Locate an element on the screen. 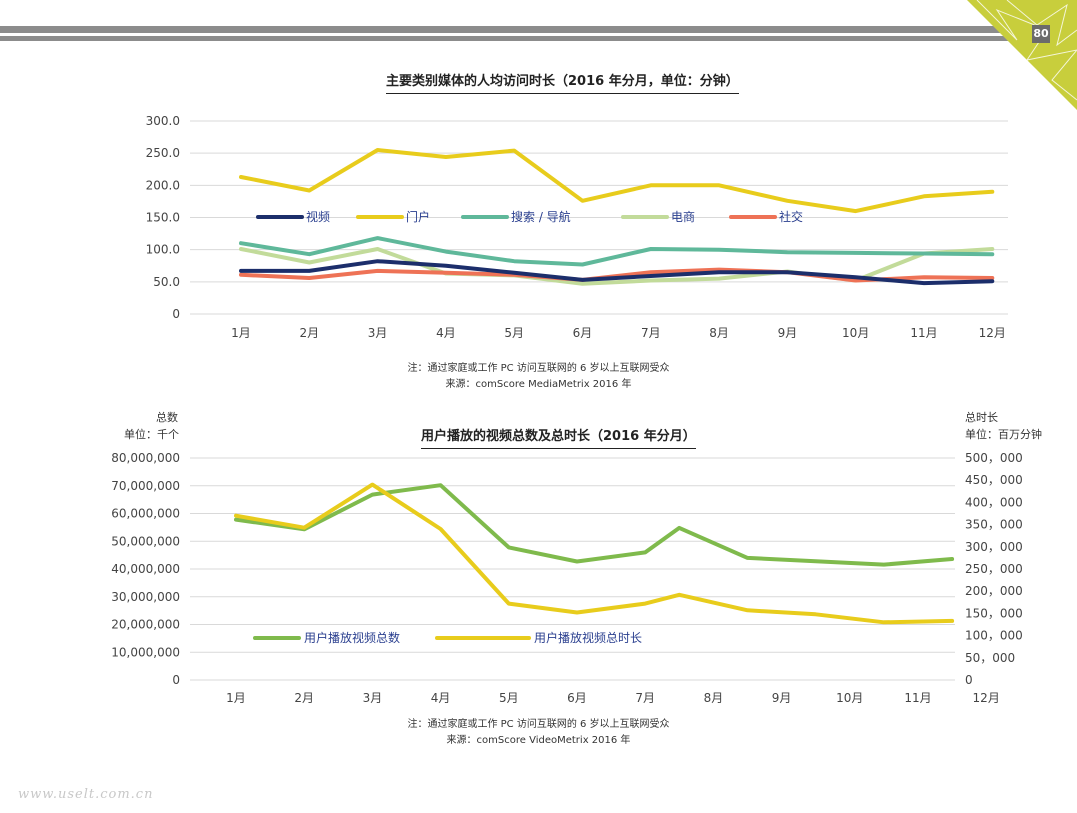  header-bar-lower is located at coordinates (530, 38).